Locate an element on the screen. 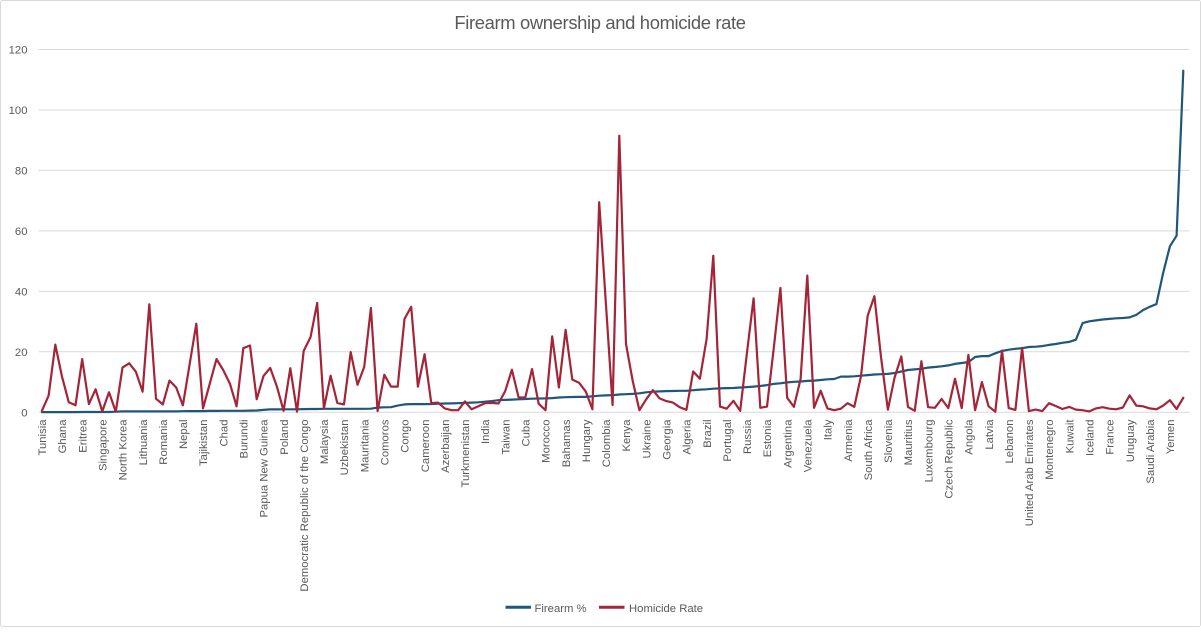  svg-text: Iceland is located at coordinates (1091, 438).